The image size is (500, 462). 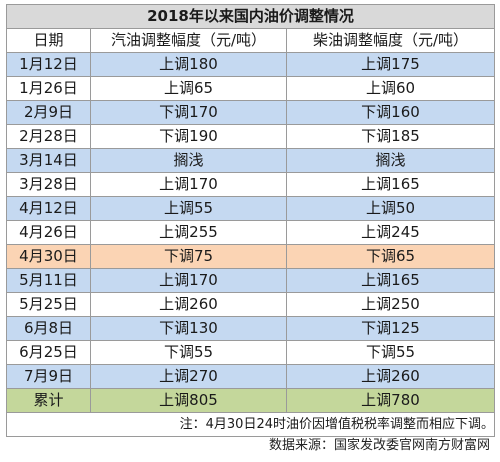 I want to click on table-row: 5月25日 上调260 上调250, so click(x=250, y=304).